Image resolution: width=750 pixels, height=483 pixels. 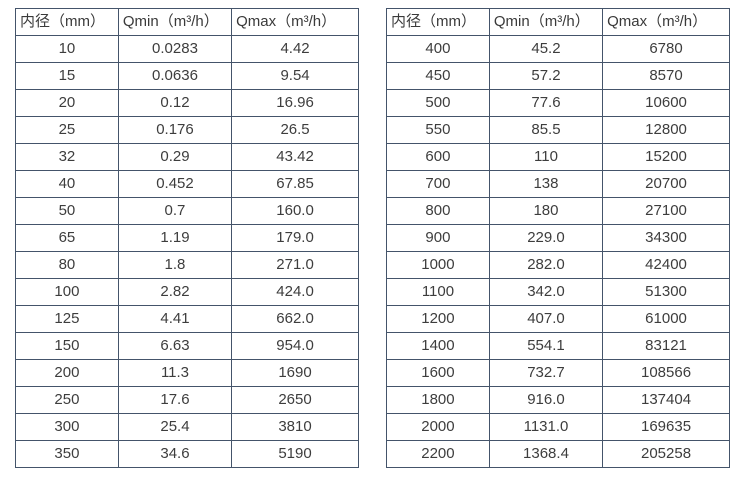 I want to click on table-row: 80 1.8 271.0, so click(x=187, y=265).